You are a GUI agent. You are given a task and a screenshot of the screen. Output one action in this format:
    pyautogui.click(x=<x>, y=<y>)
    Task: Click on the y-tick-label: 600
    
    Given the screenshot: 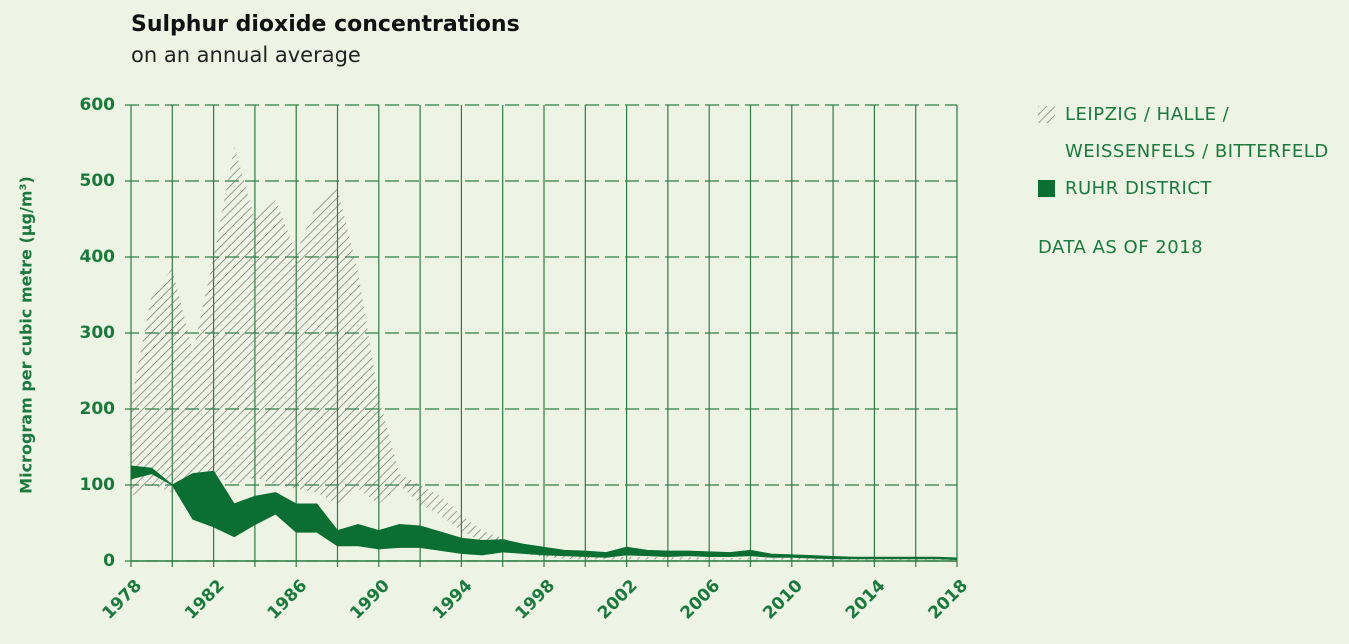 What is the action you would take?
    pyautogui.click(x=98, y=105)
    